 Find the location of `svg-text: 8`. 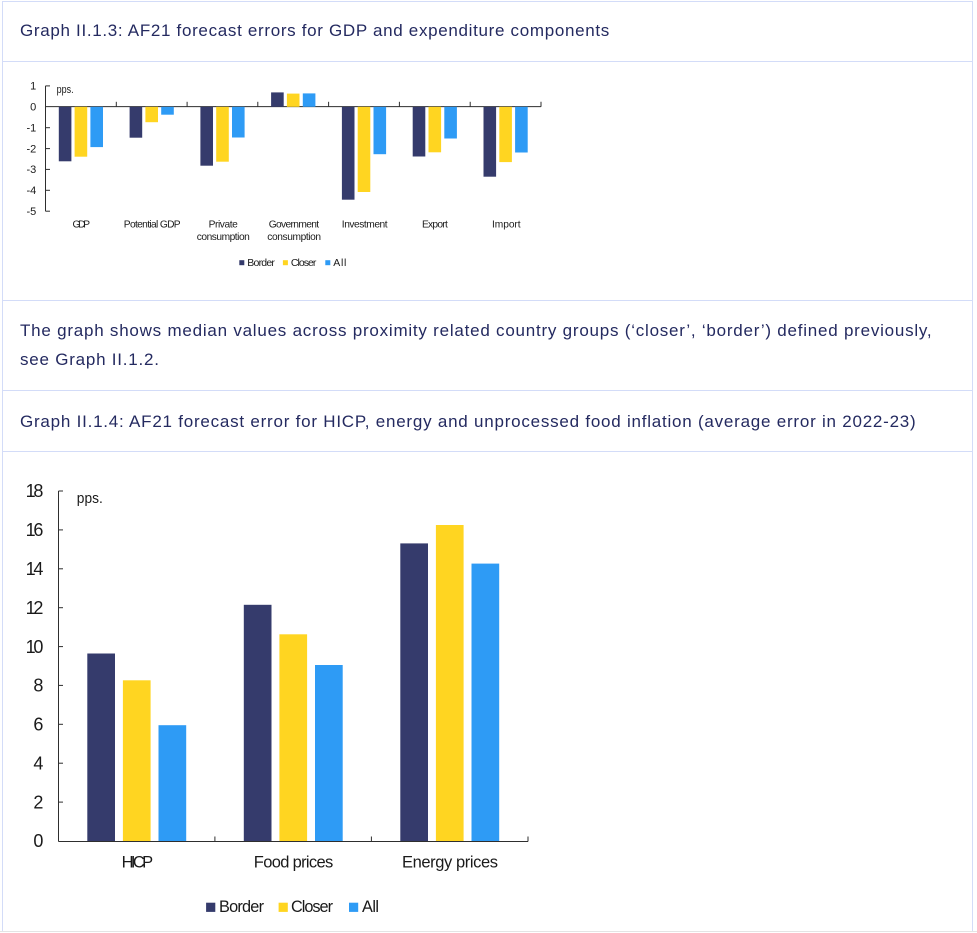

svg-text: 8 is located at coordinates (38, 686).